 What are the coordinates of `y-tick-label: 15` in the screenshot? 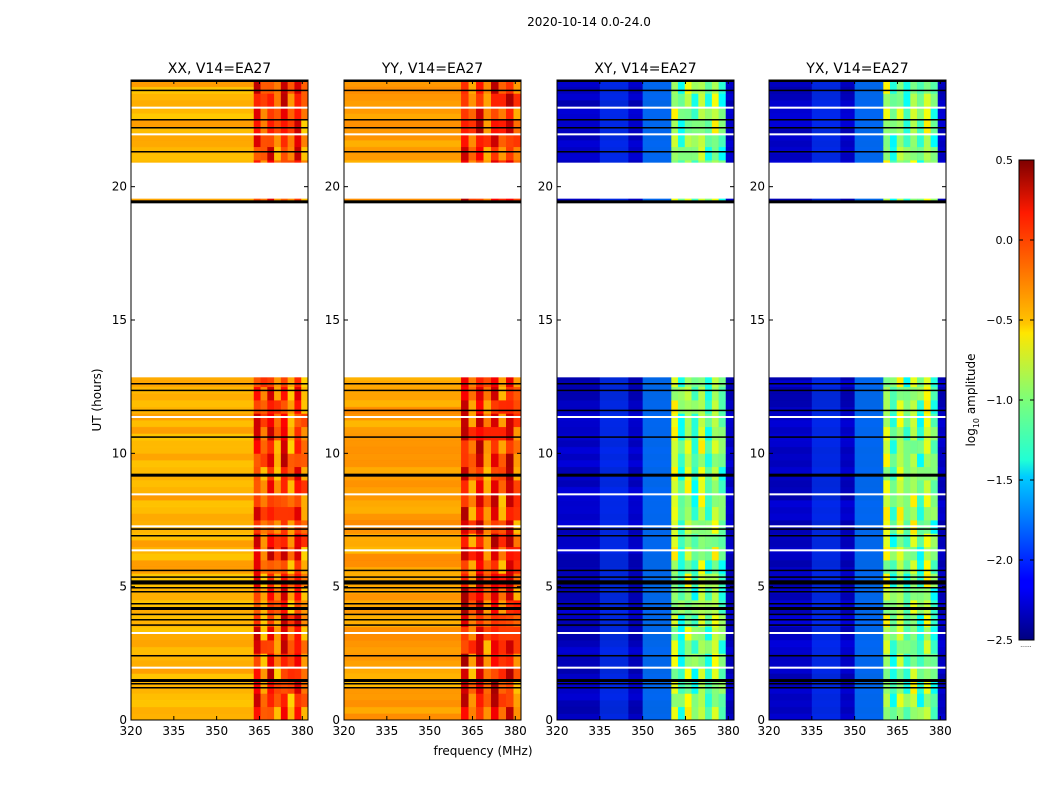 It's located at (119, 320).